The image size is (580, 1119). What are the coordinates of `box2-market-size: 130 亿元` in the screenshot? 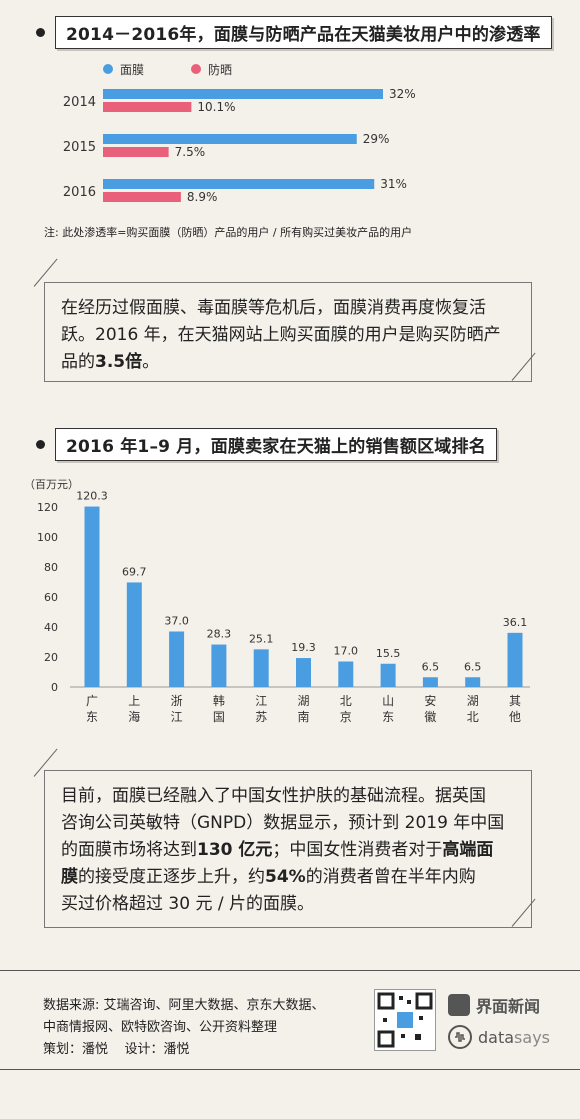 It's located at (235, 850).